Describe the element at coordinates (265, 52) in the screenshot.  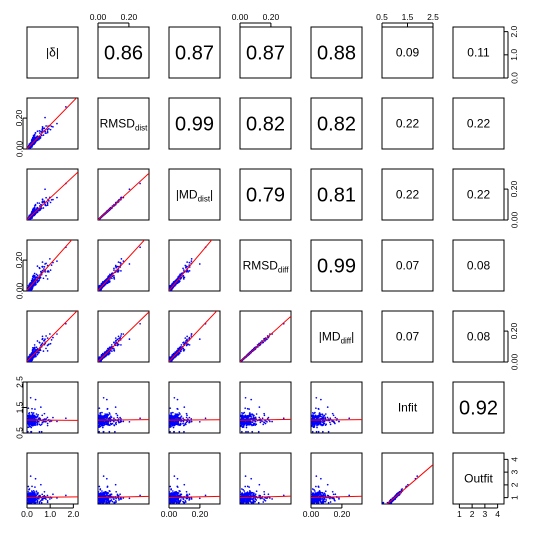
I see `panel-r0-c3: 0.87` at that location.